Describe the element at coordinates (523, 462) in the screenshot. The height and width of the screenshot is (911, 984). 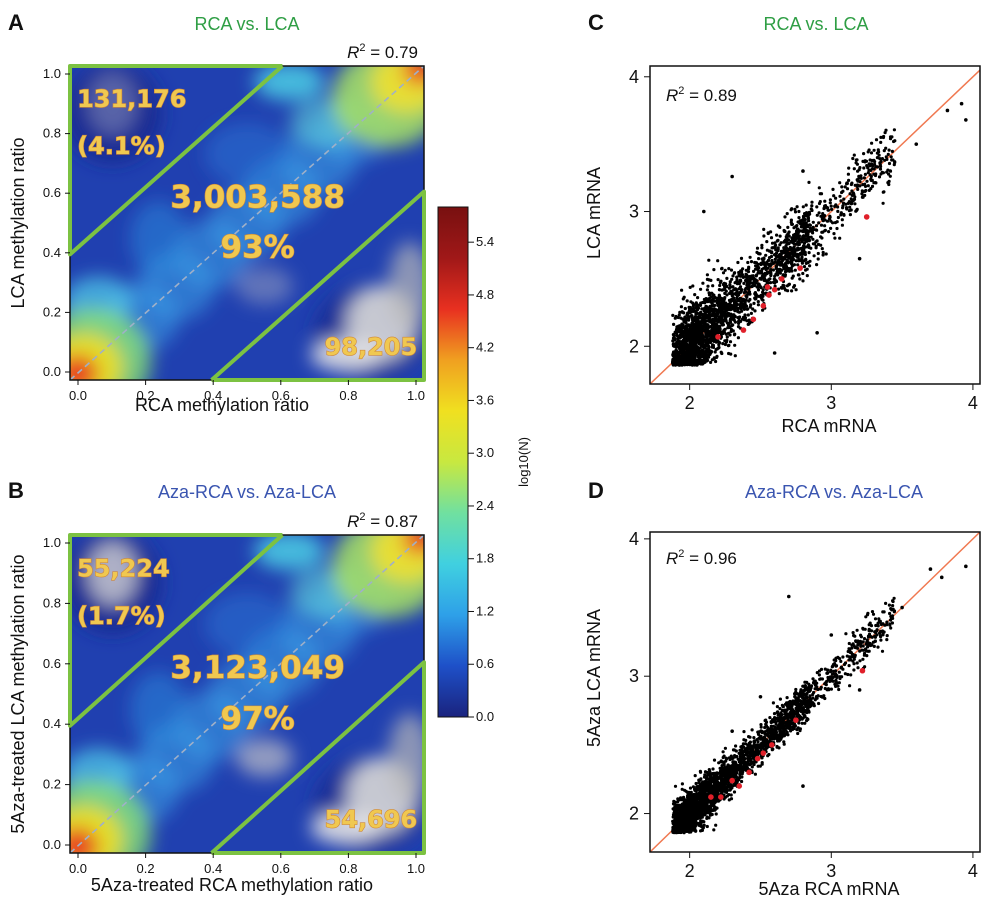
I see `colorbar-label: log10(N)` at that location.